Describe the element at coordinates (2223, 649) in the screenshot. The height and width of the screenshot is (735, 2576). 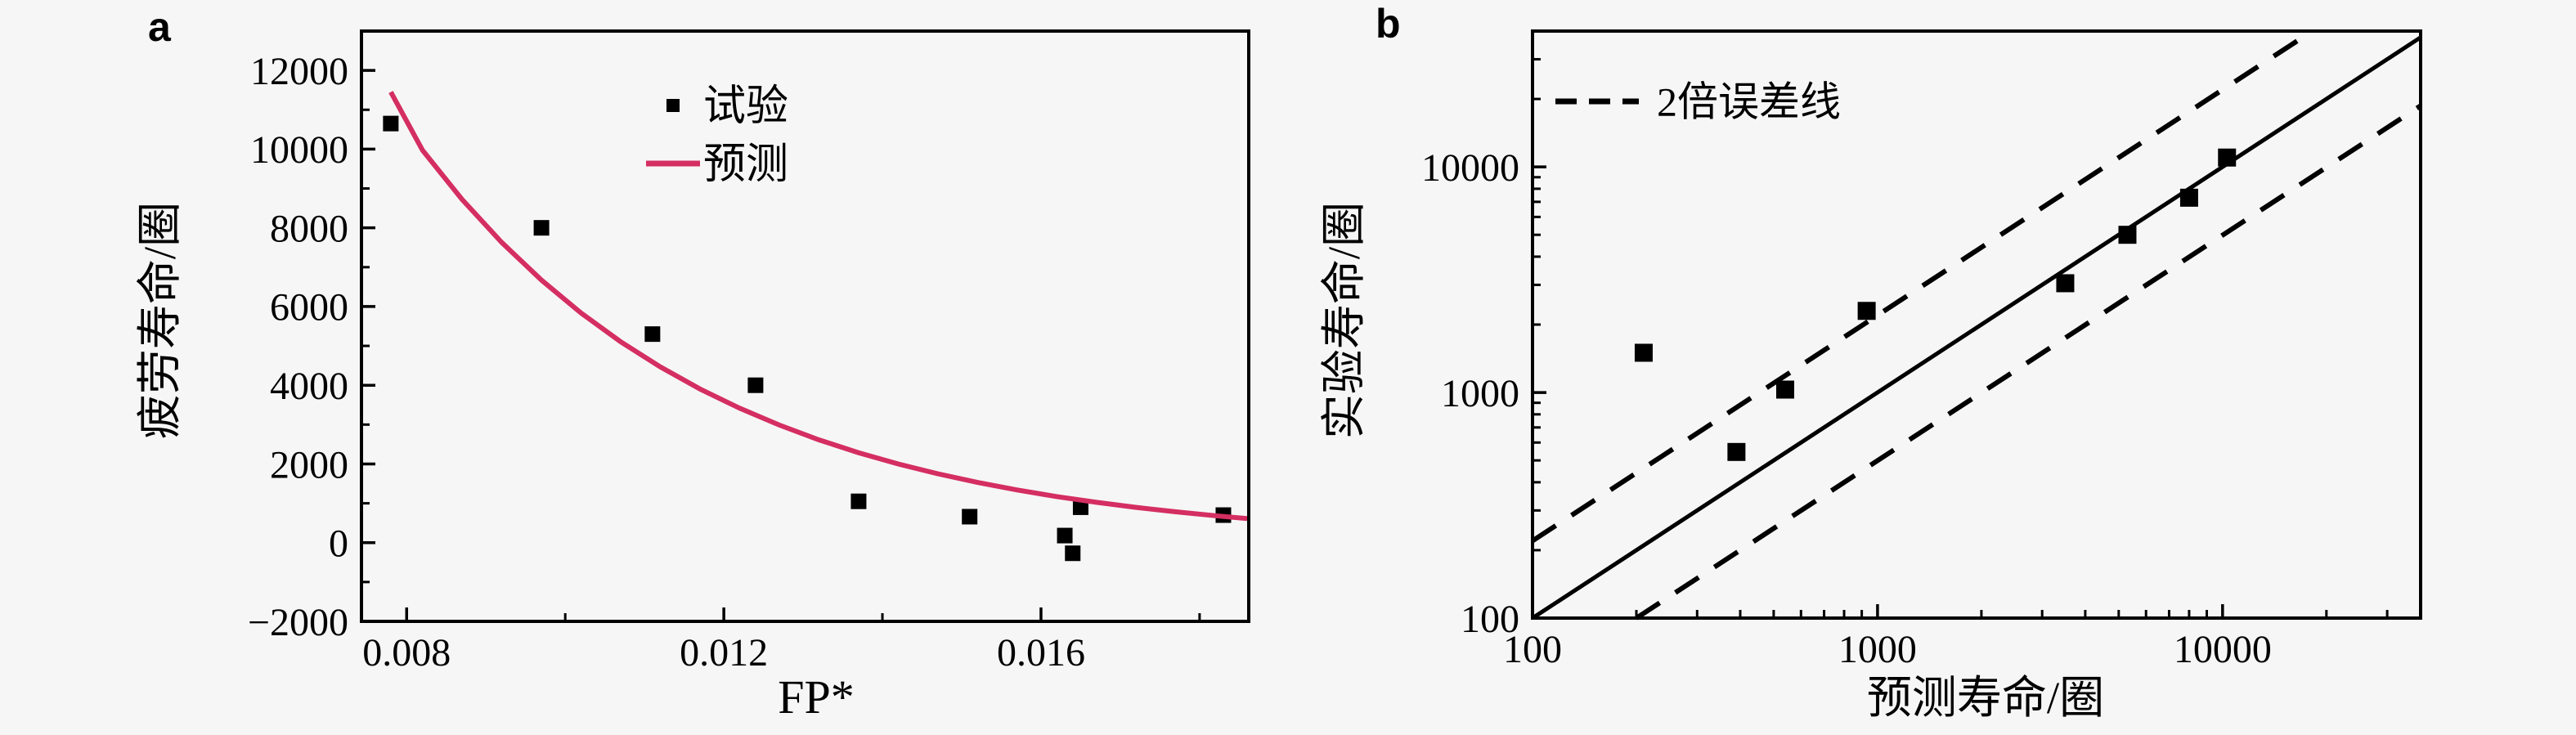
I see `x-tick-label: 10000` at that location.